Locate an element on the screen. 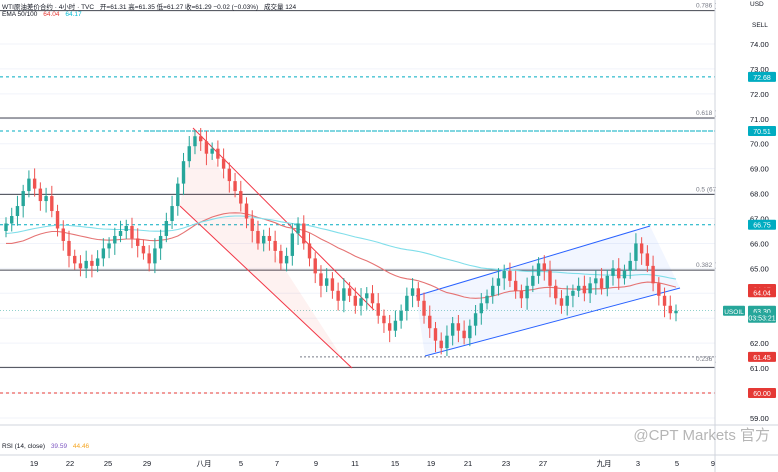 The width and height of the screenshot is (778, 472). price-tick: 72.00 is located at coordinates (759, 94).